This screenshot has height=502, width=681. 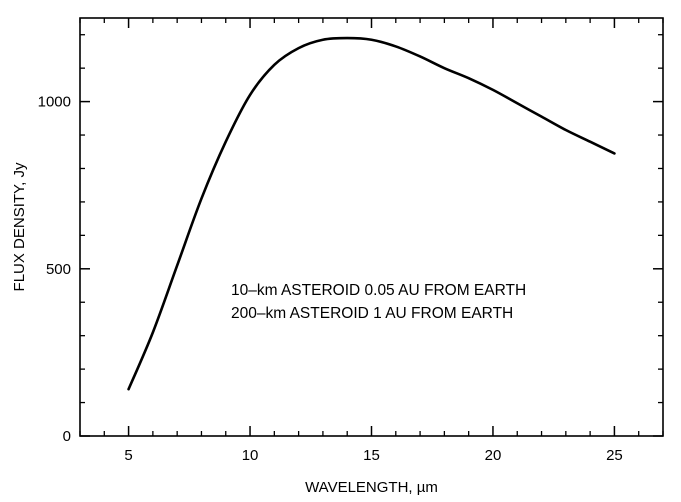 I want to click on x-tick-label: 20, so click(x=493, y=455).